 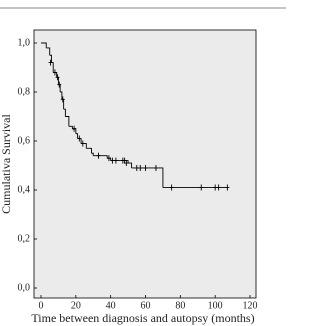 I want to click on y-tick-label: 0,4, so click(x=24, y=189).